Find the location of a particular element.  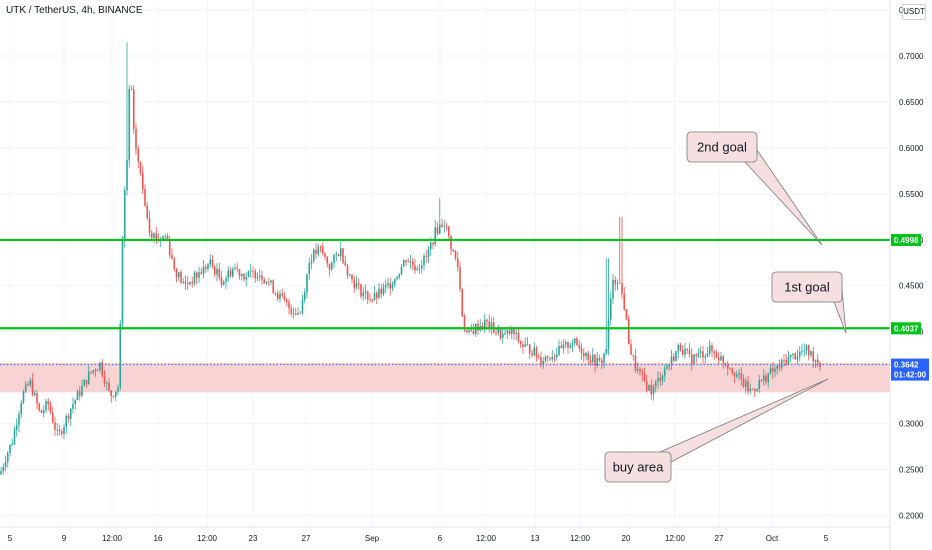

current-price-tag is located at coordinates (910, 369).